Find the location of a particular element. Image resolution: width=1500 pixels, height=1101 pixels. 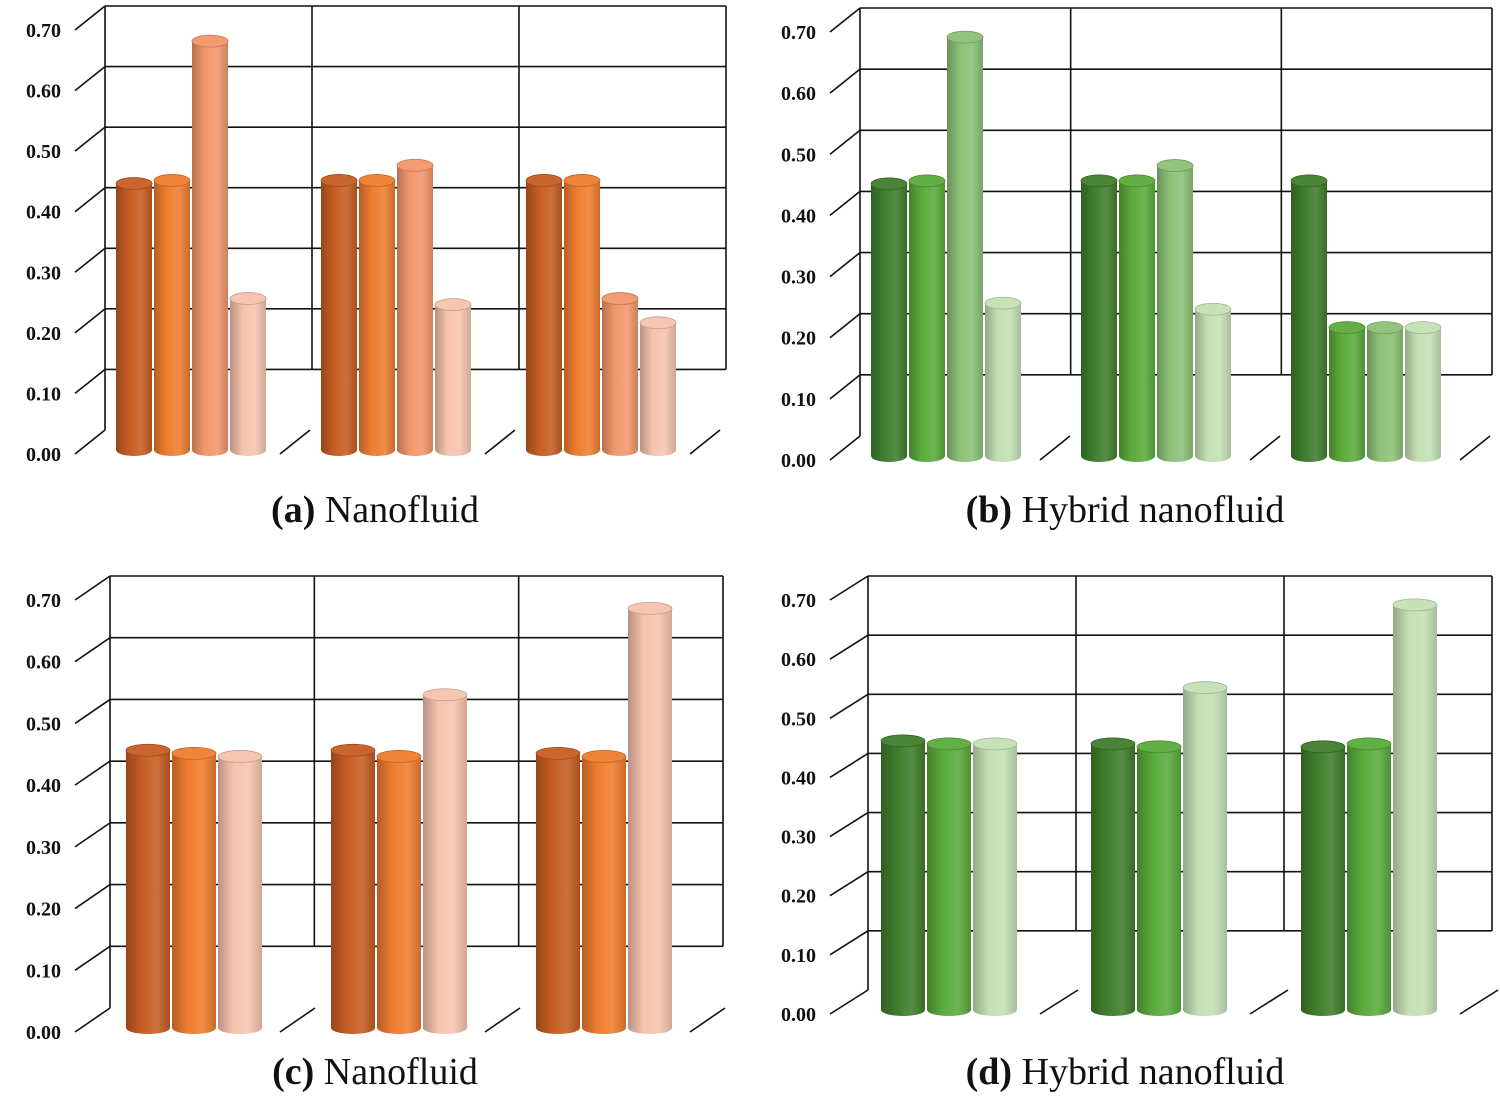

bar-c-s3-c3 is located at coordinates (650, 817).